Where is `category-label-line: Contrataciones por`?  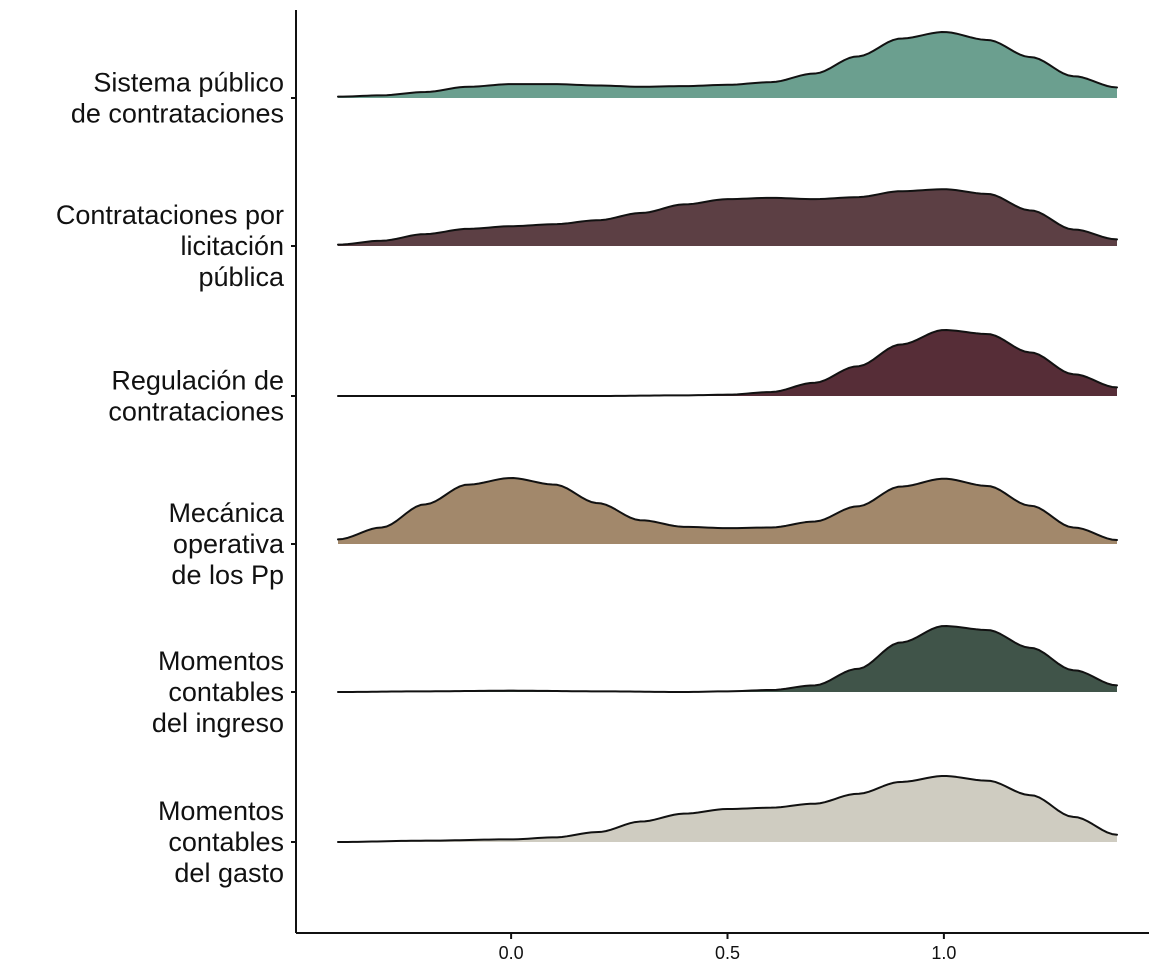
category-label-line: Contrataciones por is located at coordinates (170, 215).